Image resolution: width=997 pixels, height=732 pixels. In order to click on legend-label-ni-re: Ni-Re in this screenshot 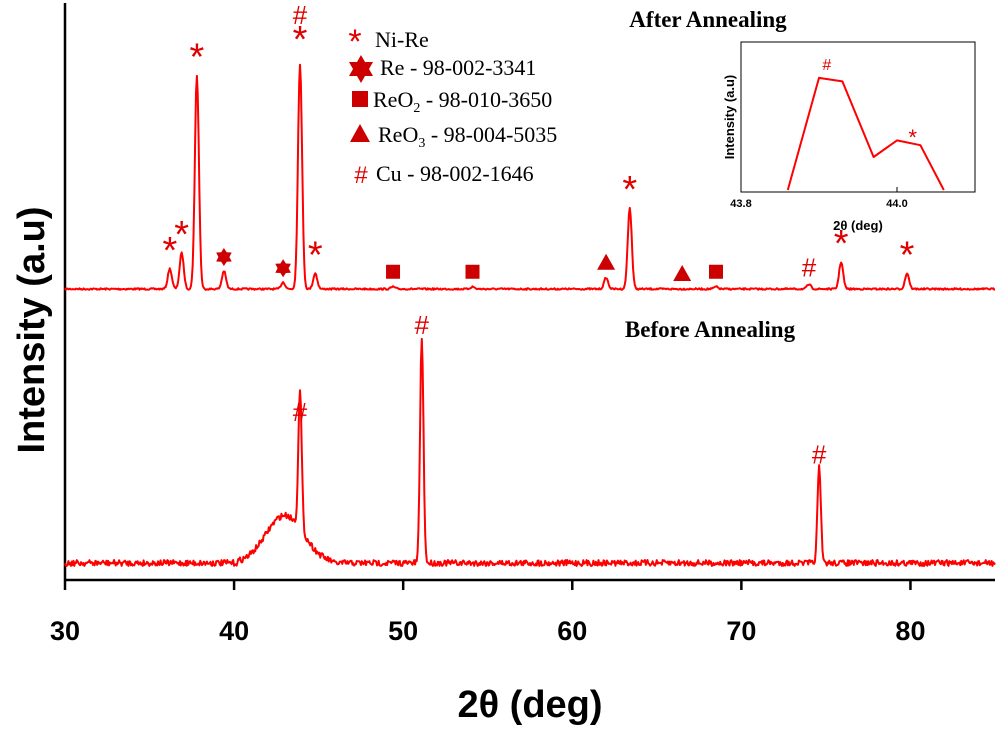, I will do `click(402, 39)`.